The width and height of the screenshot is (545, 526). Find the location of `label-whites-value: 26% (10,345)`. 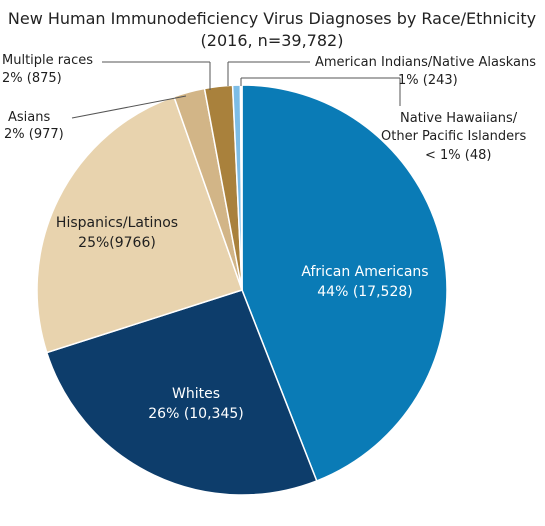

label-whites-value: 26% (10,345) is located at coordinates (195, 414).